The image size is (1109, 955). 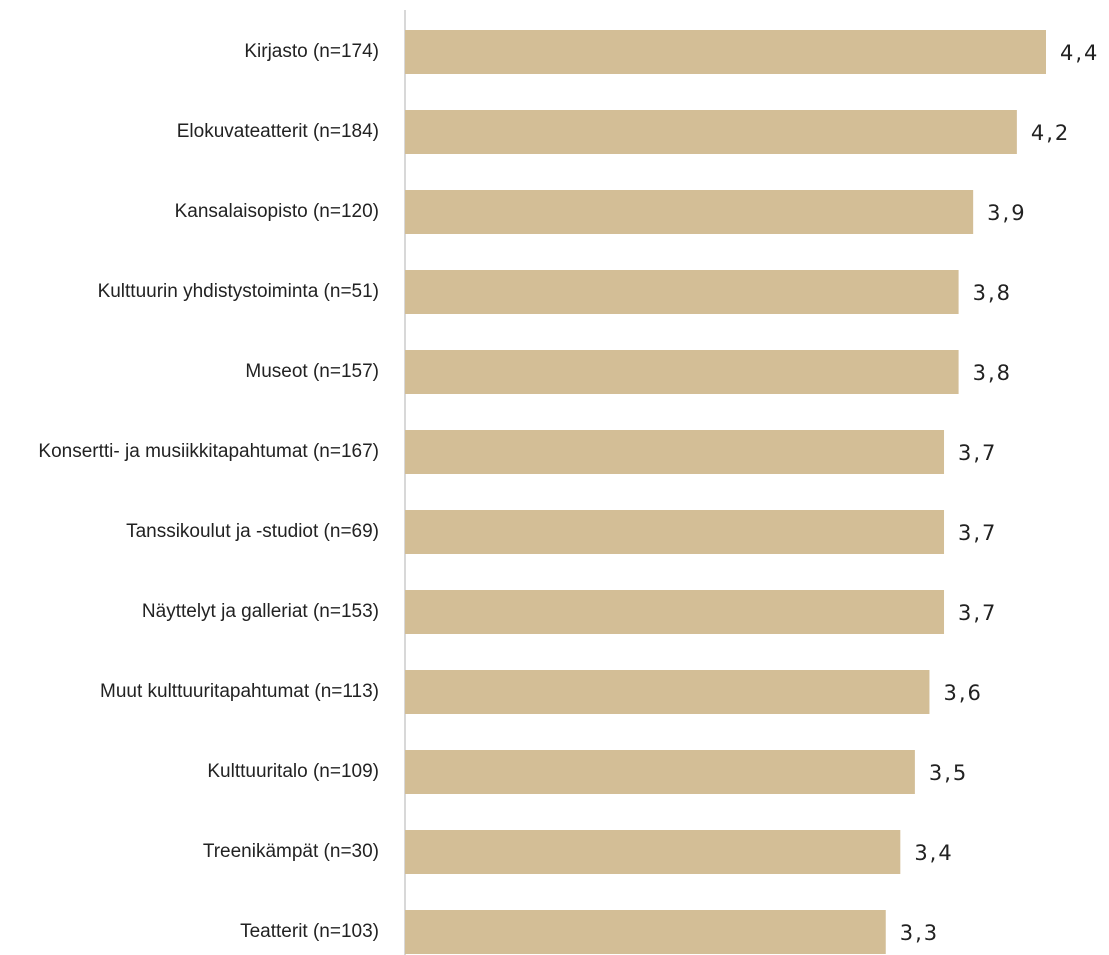 What do you see at coordinates (260, 611) in the screenshot?
I see `category-label: Näyttelyt ja galleriat (n=153)` at bounding box center [260, 611].